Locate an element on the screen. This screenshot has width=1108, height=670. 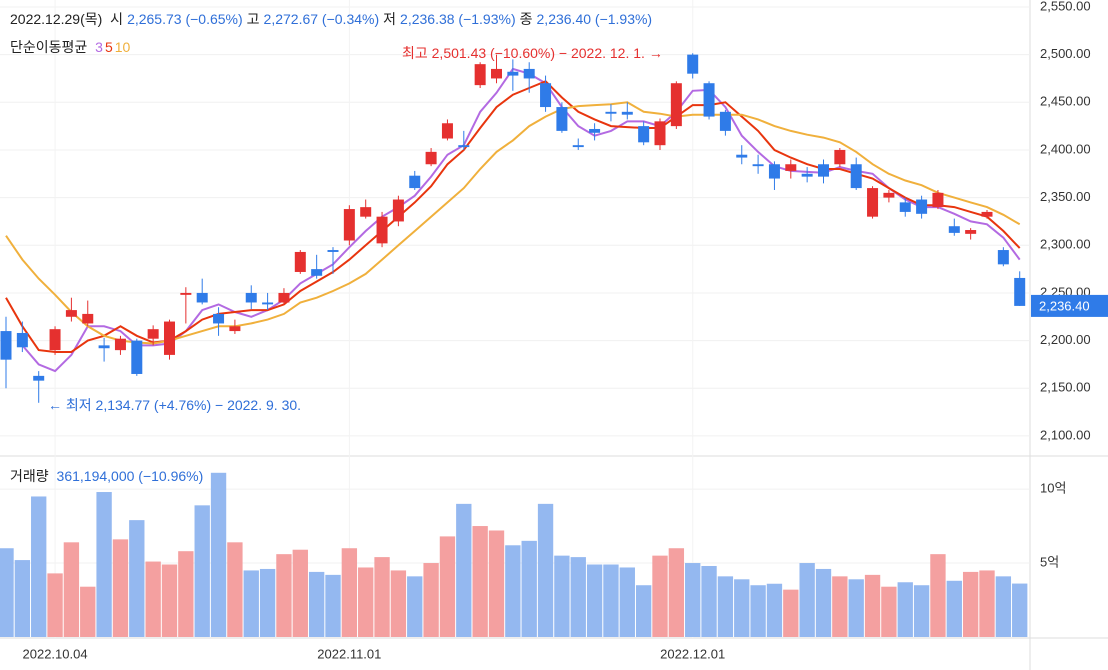
y-tick-label: 2,100.00 is located at coordinates (1065, 434).